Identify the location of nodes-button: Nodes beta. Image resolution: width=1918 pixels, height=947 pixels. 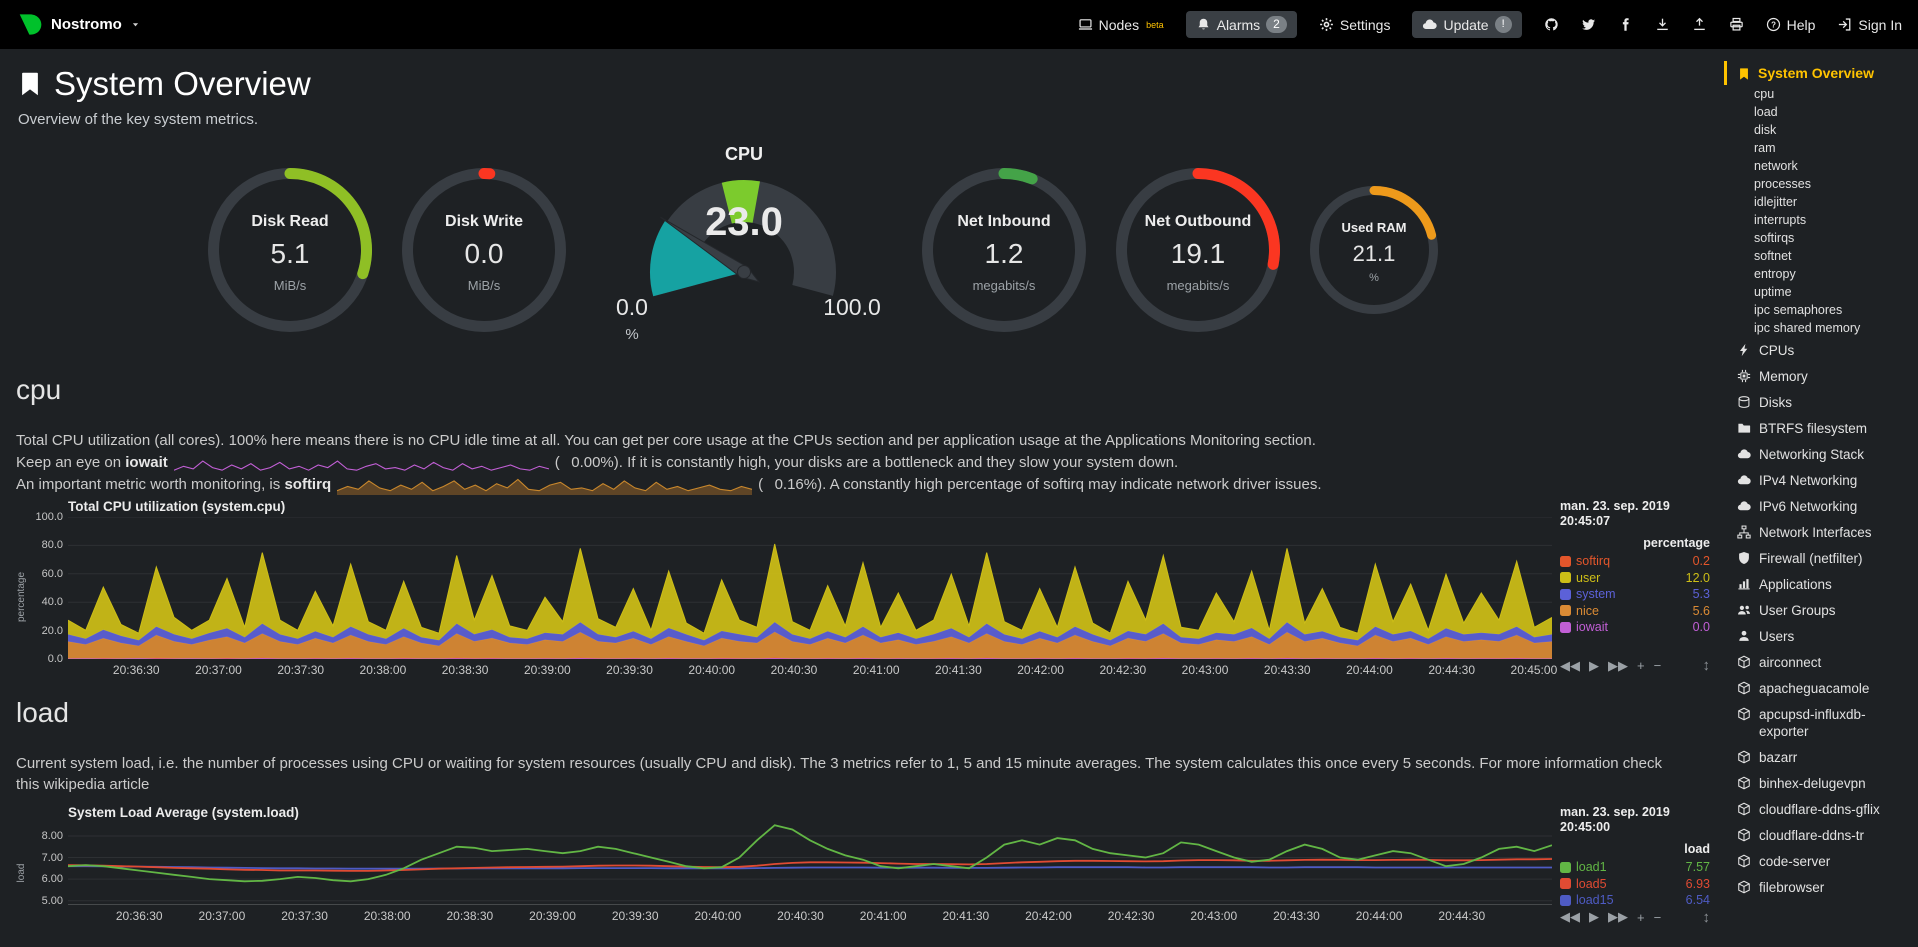
(1121, 25).